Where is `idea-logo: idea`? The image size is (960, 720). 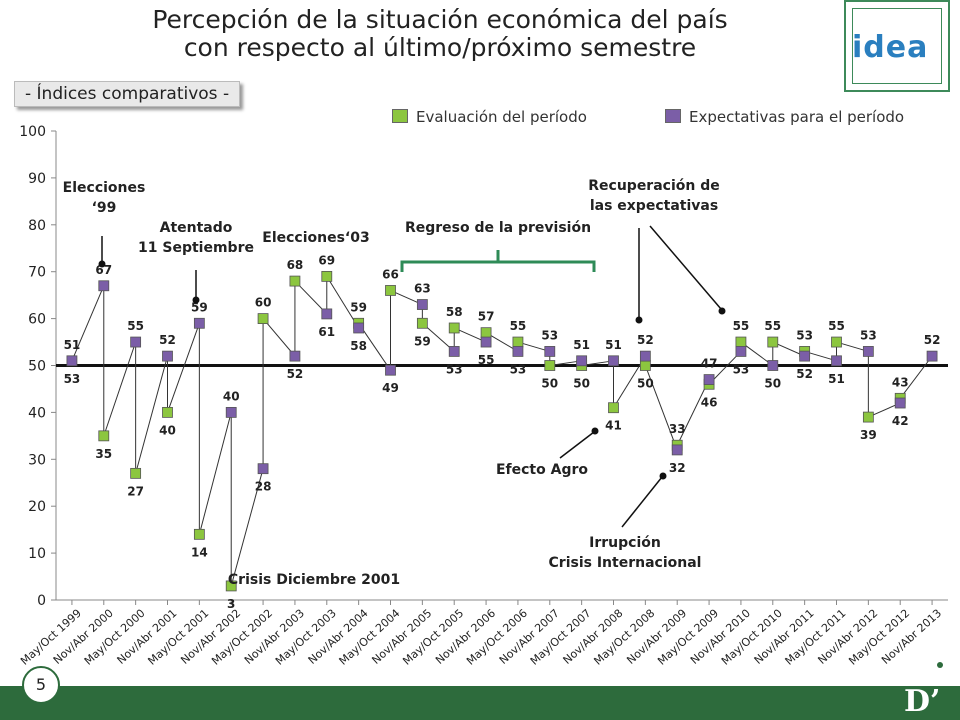 idea-logo: idea is located at coordinates (897, 46).